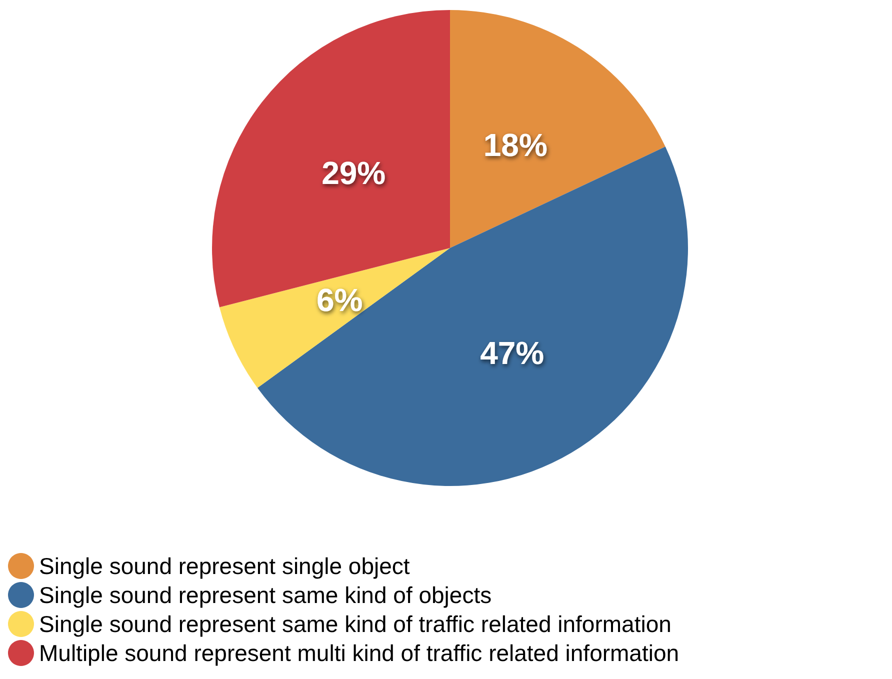 Image resolution: width=892 pixels, height=679 pixels. Describe the element at coordinates (354, 173) in the screenshot. I see `data-label: 29%` at that location.